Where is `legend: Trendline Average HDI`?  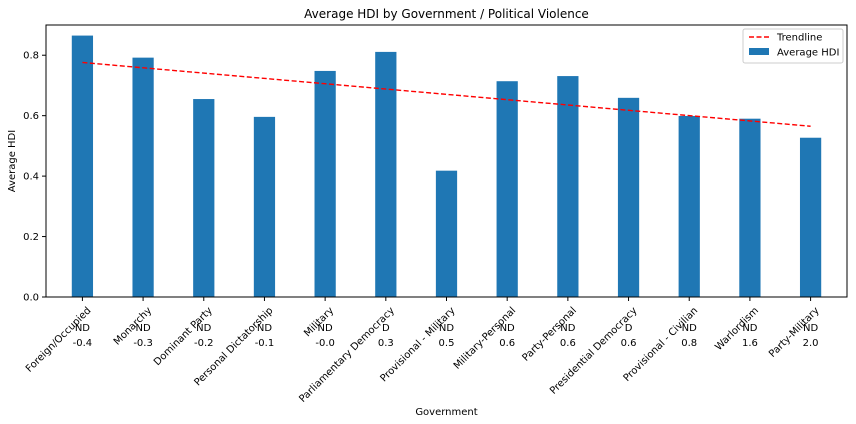 legend: Trendline Average HDI is located at coordinates (793, 46).